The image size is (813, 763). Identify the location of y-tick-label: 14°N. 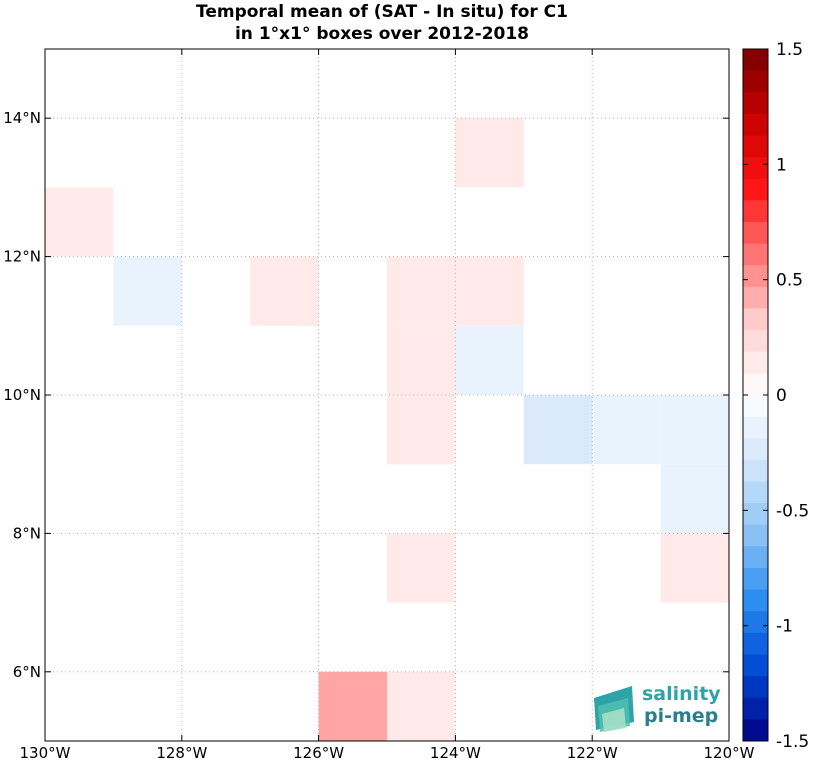
(22, 118).